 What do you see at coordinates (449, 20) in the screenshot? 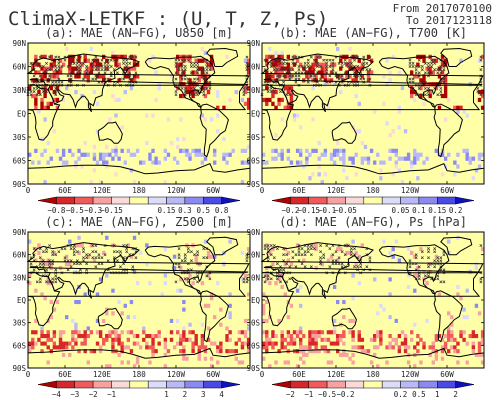
I see `date-to: To 2017123118` at bounding box center [449, 20].